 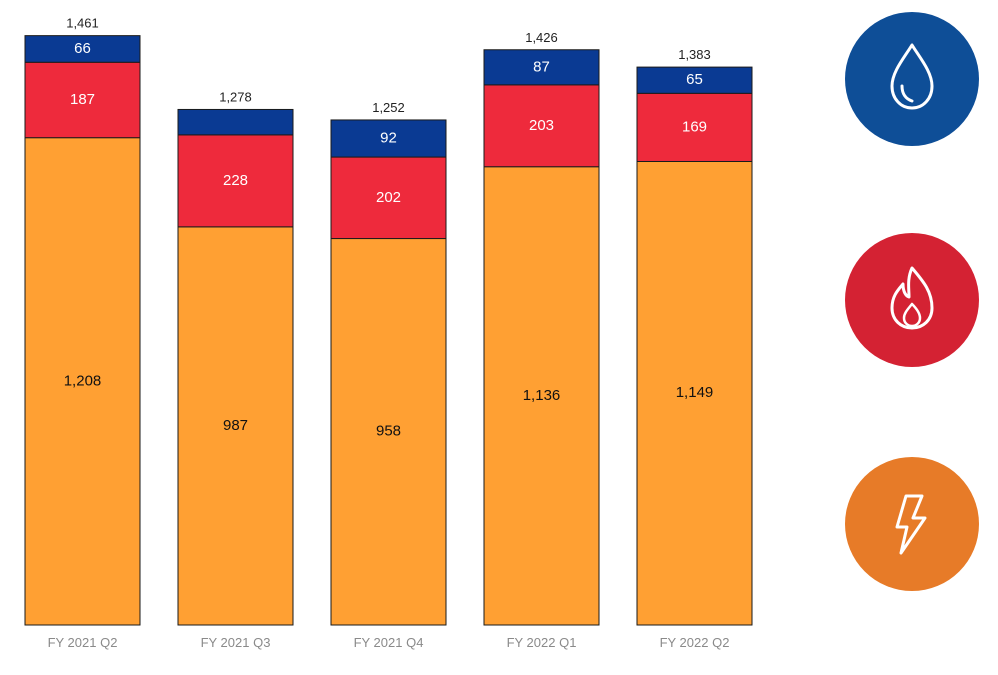 What do you see at coordinates (541, 37) in the screenshot?
I see `total-label: 1,426` at bounding box center [541, 37].